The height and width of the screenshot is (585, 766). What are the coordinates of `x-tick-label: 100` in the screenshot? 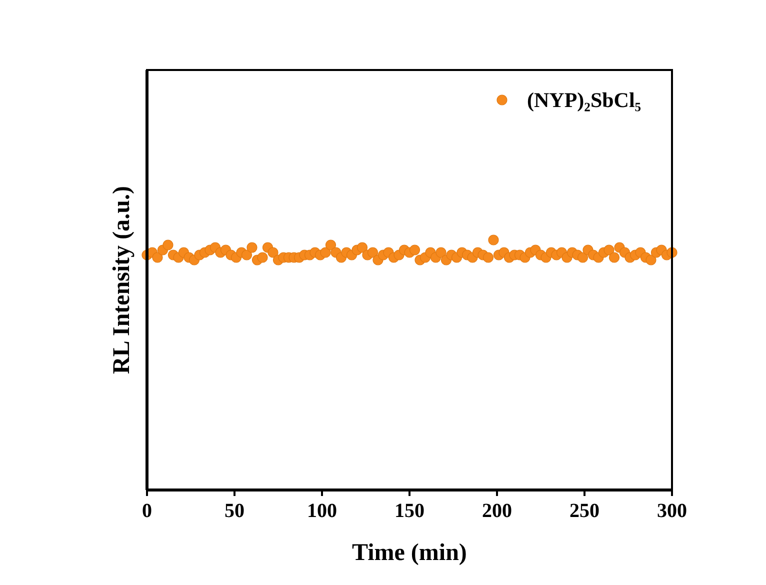 It's located at (322, 511).